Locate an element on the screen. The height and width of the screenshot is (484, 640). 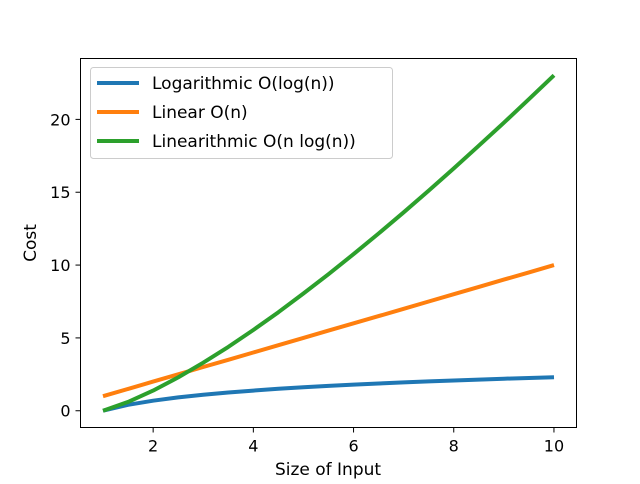
y-tick-label: 5 is located at coordinates (65, 338).